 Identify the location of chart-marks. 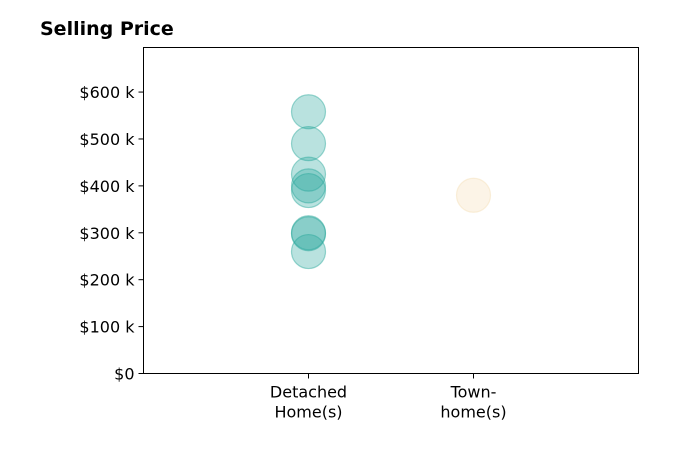
(391, 182).